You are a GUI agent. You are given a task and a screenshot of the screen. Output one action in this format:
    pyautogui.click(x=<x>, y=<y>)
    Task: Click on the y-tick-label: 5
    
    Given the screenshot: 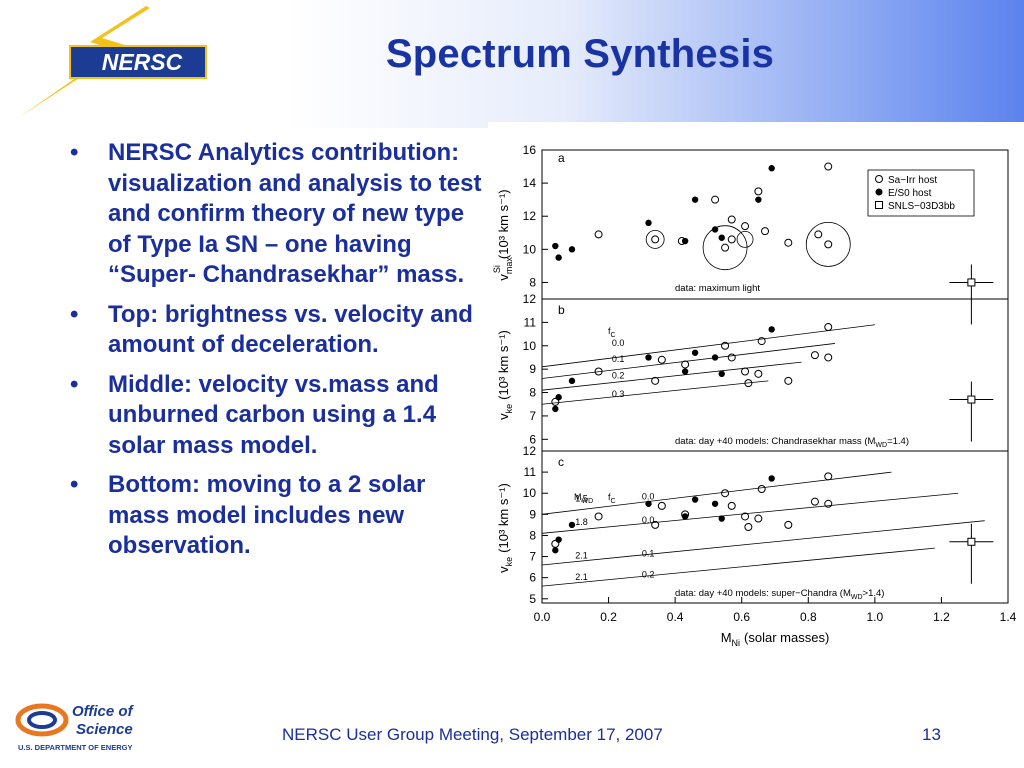 What is the action you would take?
    pyautogui.click(x=532, y=599)
    